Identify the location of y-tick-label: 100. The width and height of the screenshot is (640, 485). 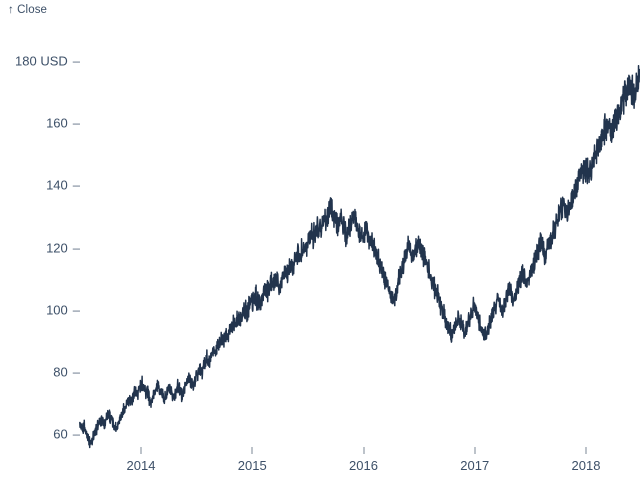
(57, 310).